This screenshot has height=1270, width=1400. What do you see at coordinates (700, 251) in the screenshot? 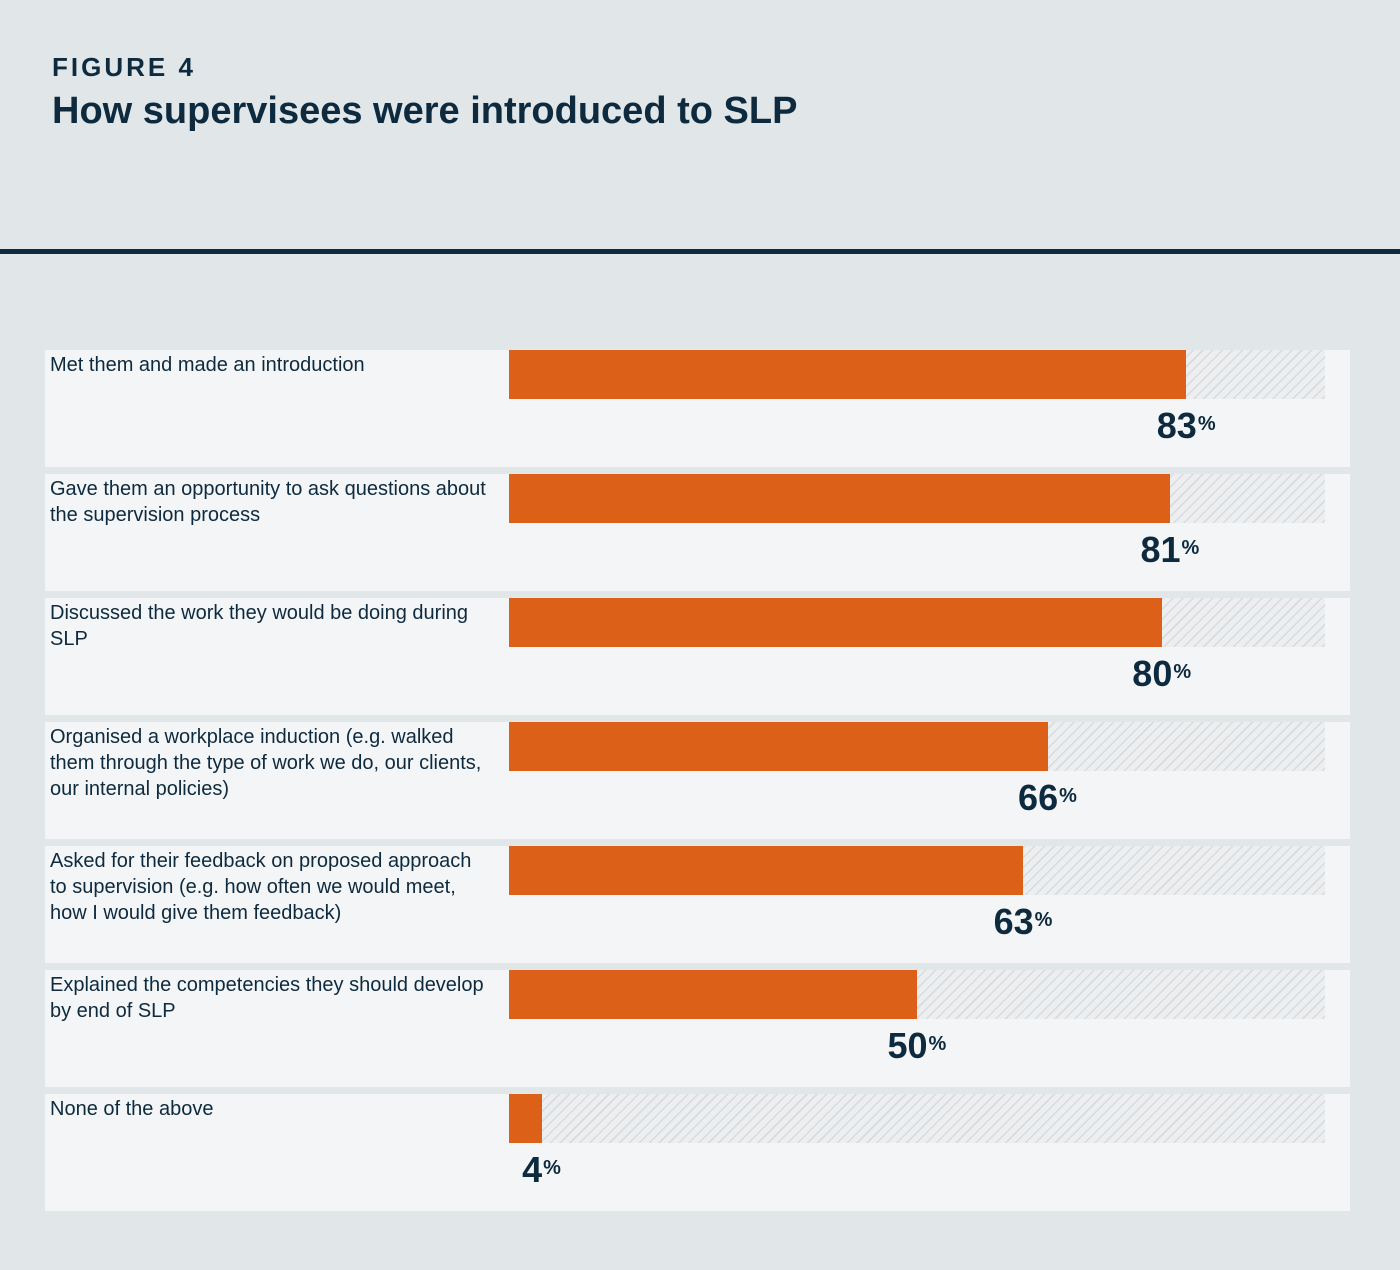
I see `header-divider` at bounding box center [700, 251].